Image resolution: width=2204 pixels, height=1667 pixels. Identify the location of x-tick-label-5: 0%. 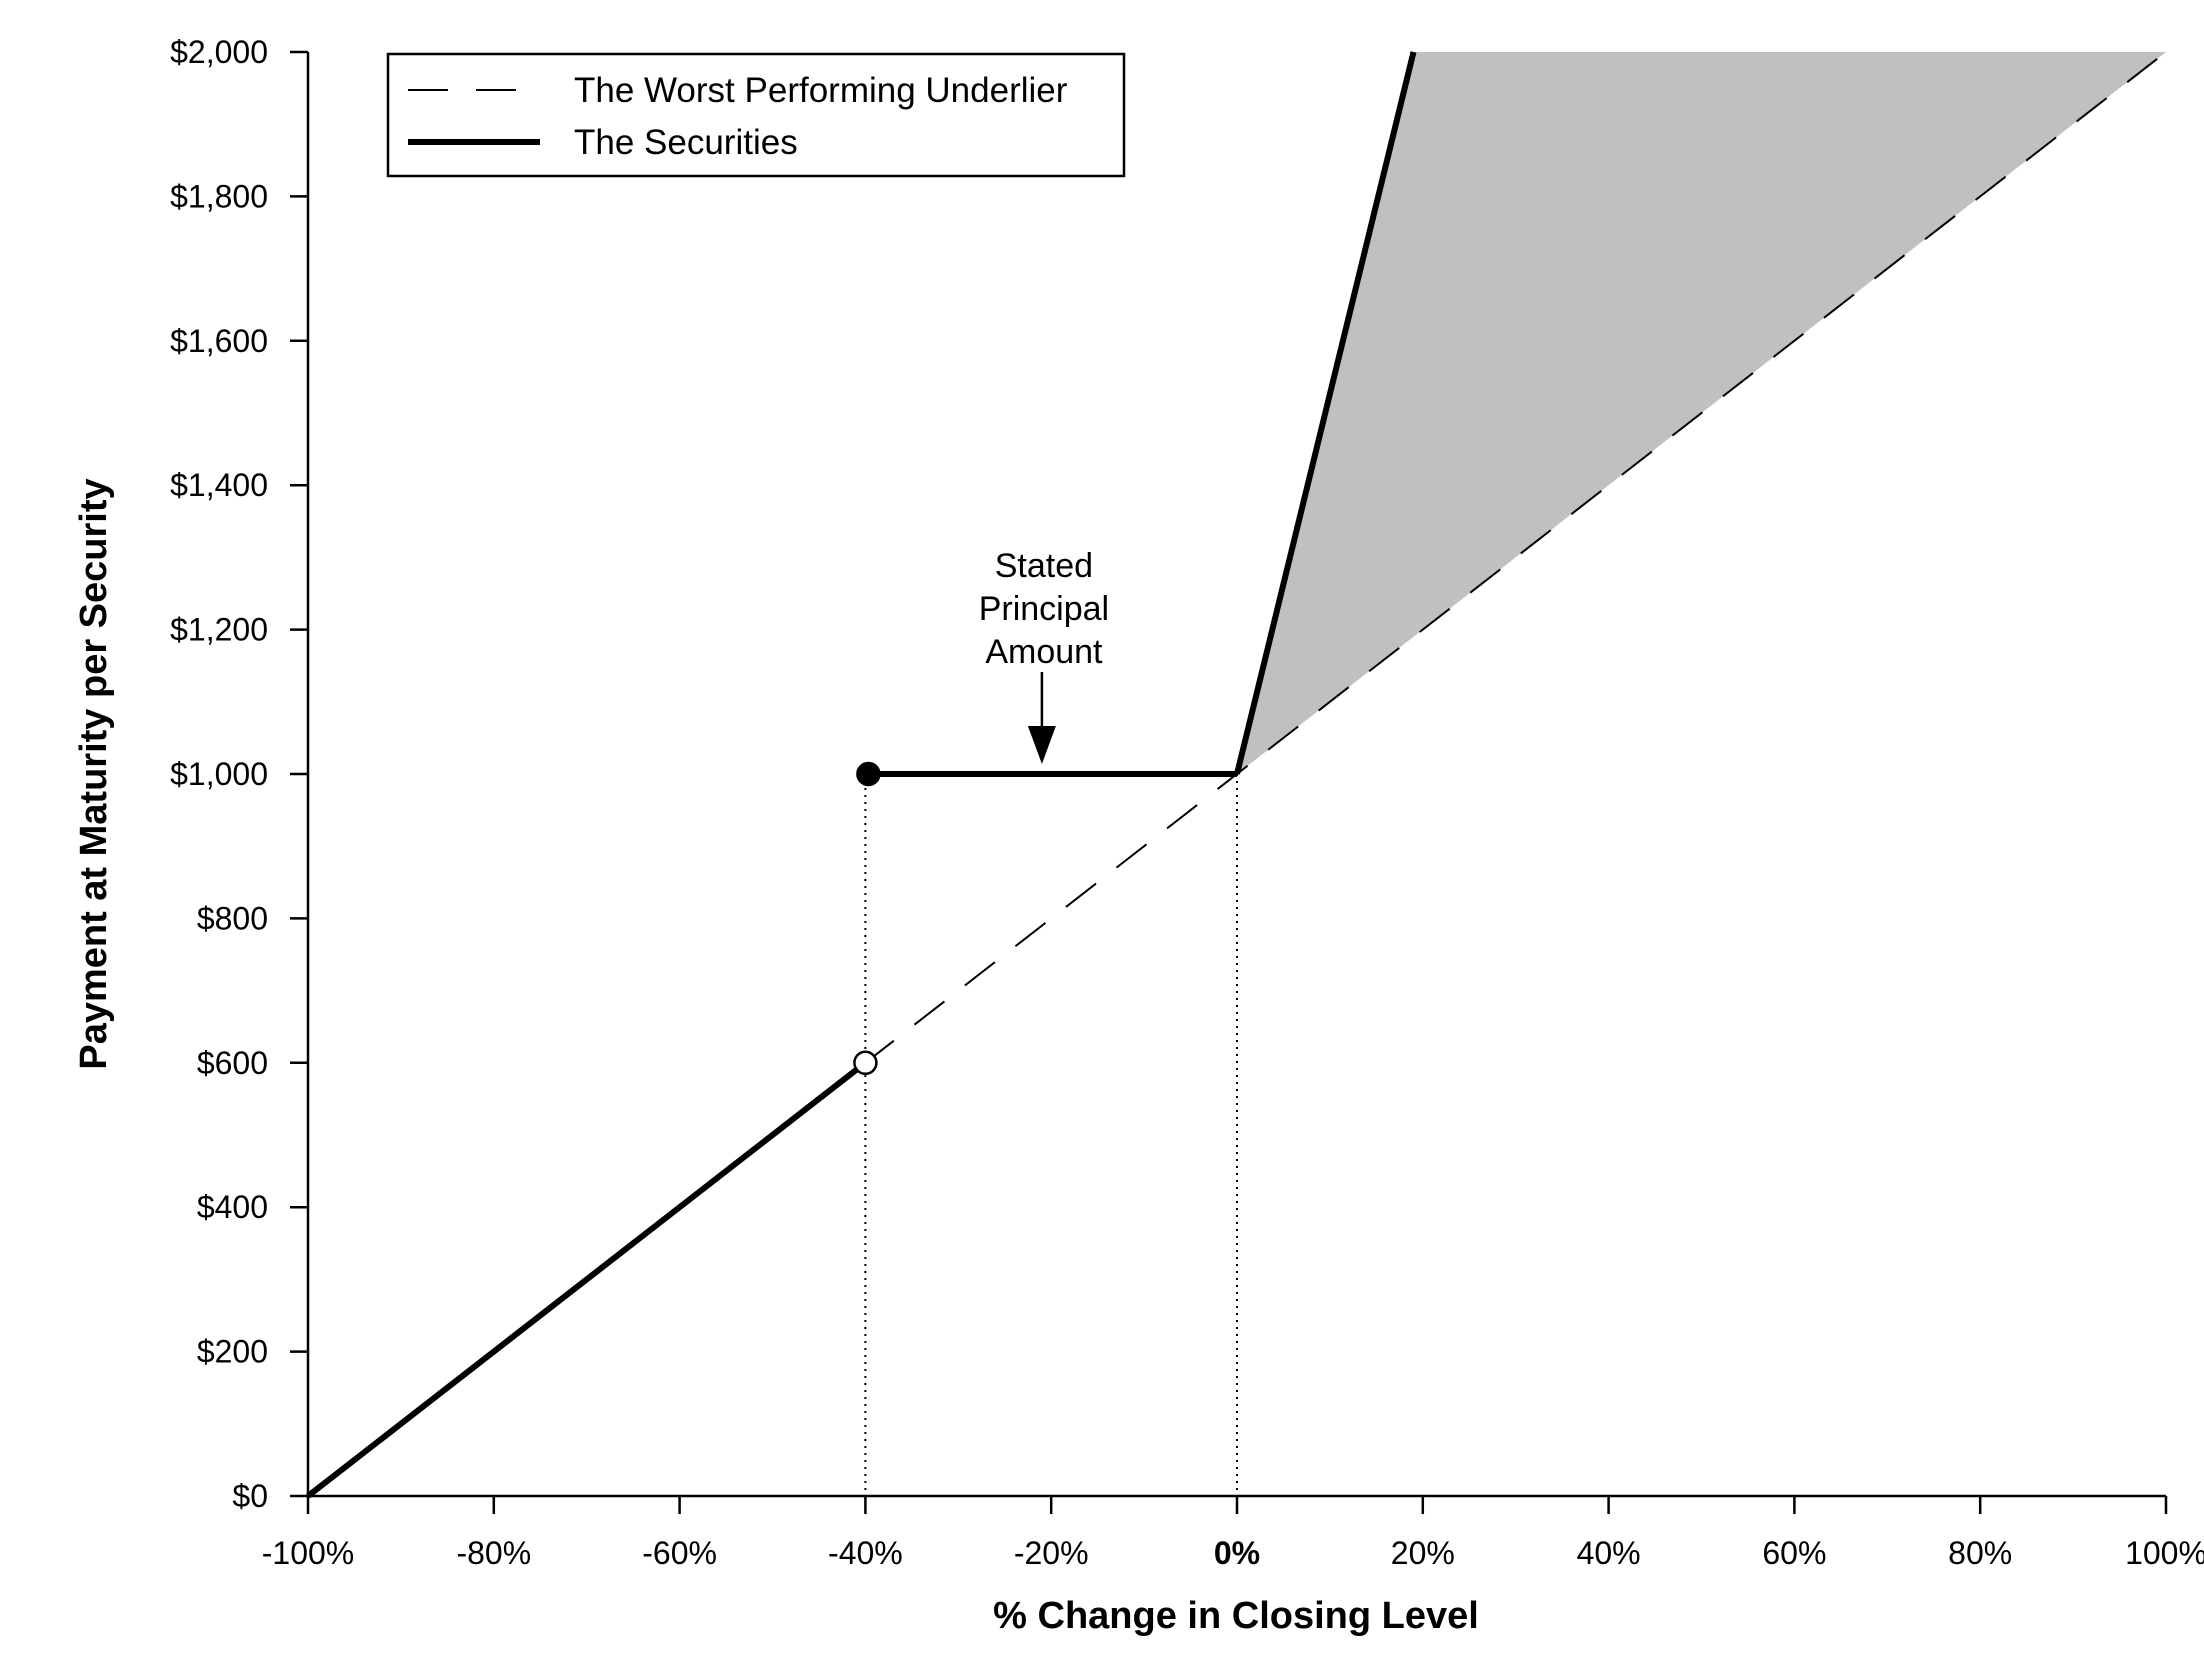
(1237, 1553).